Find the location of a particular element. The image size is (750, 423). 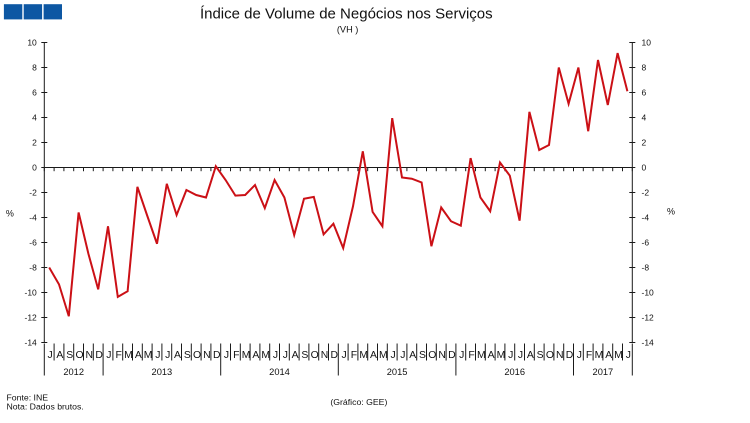

svg-text: 2016 is located at coordinates (514, 372).